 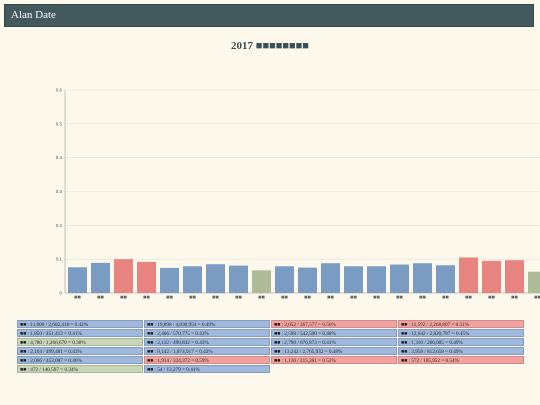 I want to click on legend-item: ■■ : 19,898 / 4,030,954 = 0.49%, so click(x=207, y=324).